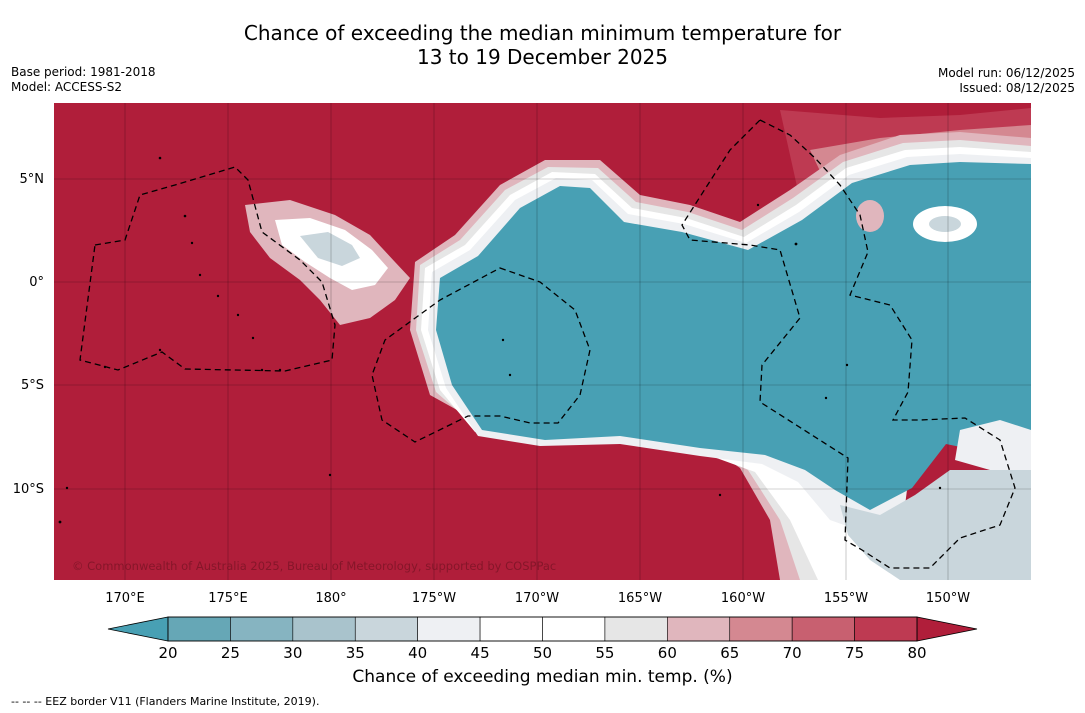  What do you see at coordinates (667, 653) in the screenshot?
I see `colorbar-tick-label: 60` at bounding box center [667, 653].